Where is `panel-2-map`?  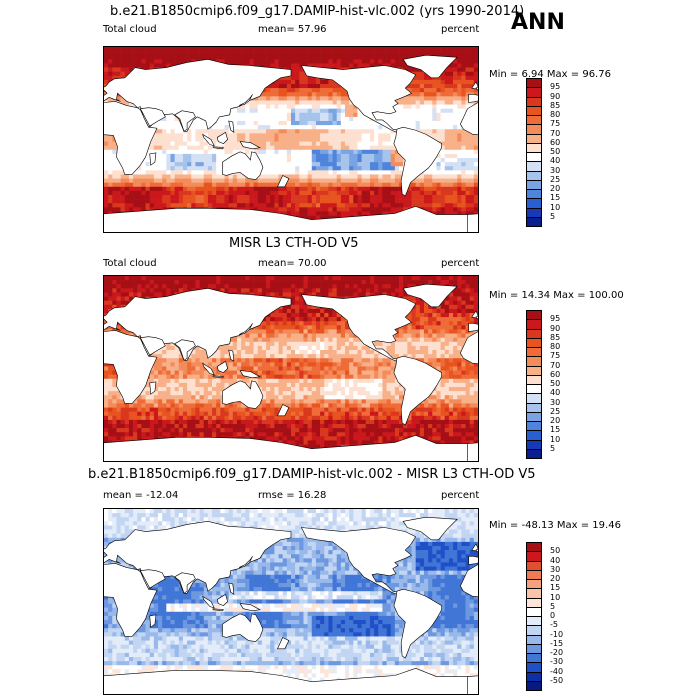
panel-2-map is located at coordinates (291, 368).